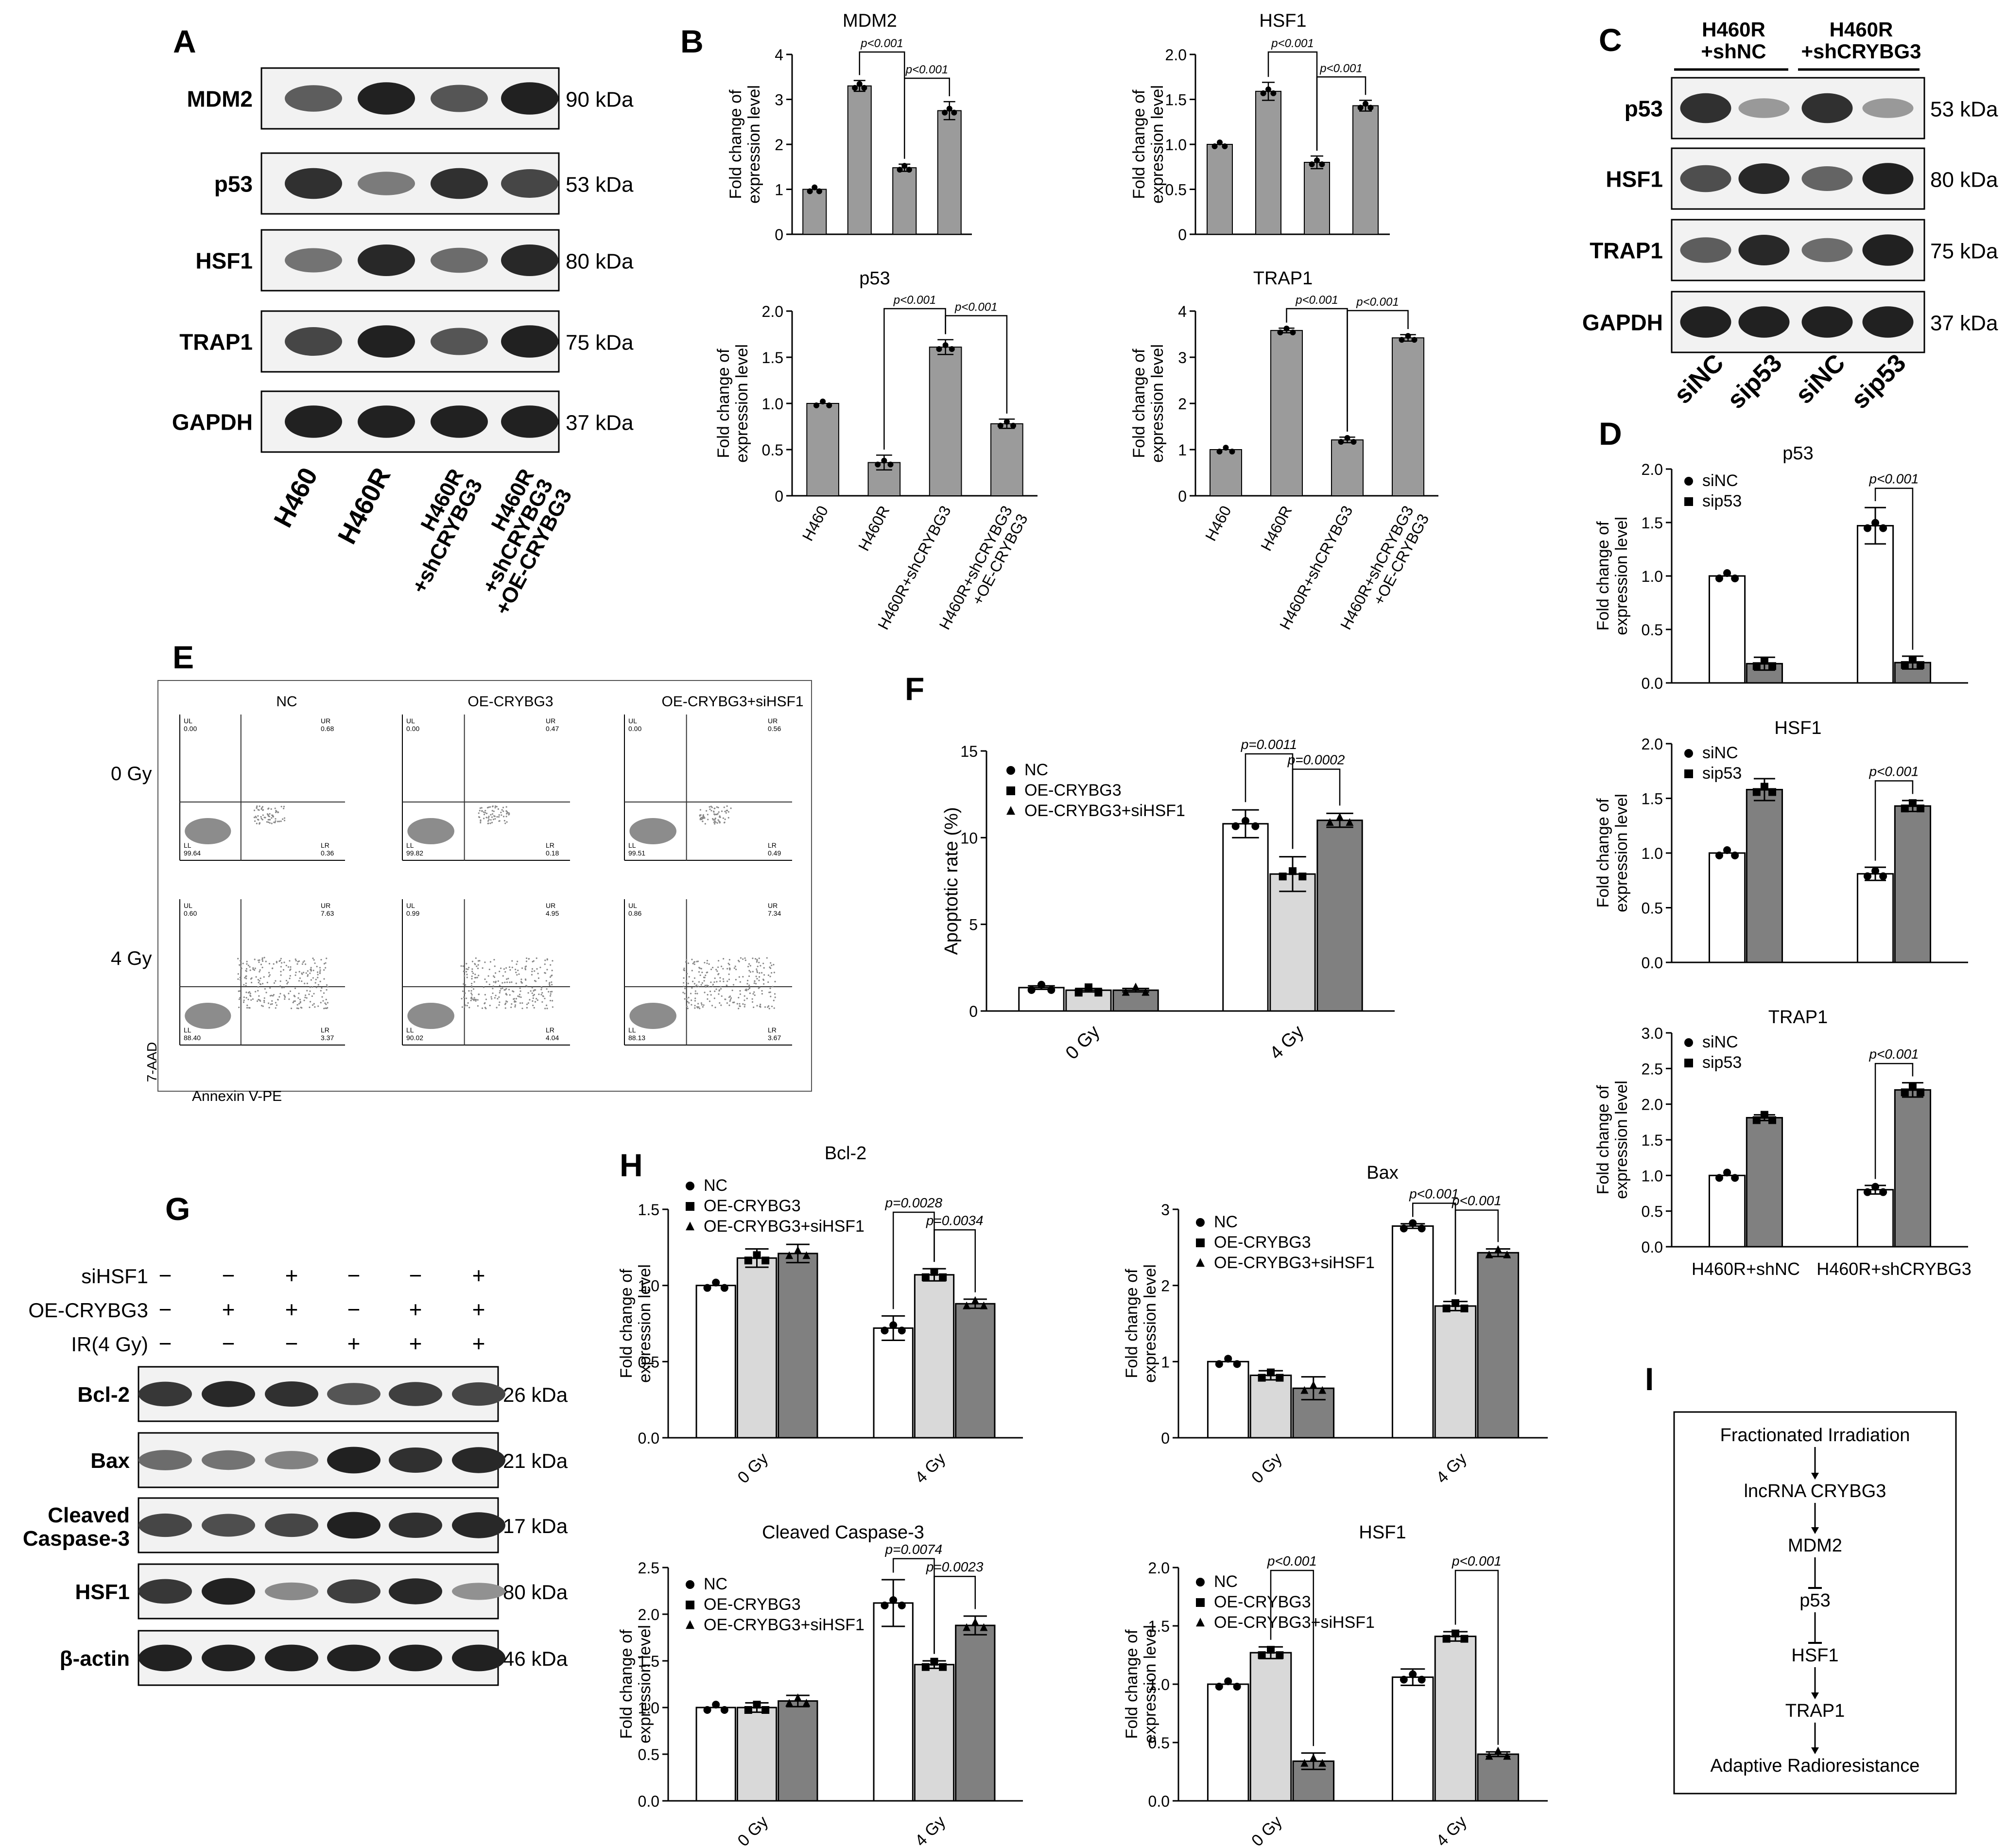  I want to click on flow-x-axis-label: Annexin V-PE, so click(237, 1096).